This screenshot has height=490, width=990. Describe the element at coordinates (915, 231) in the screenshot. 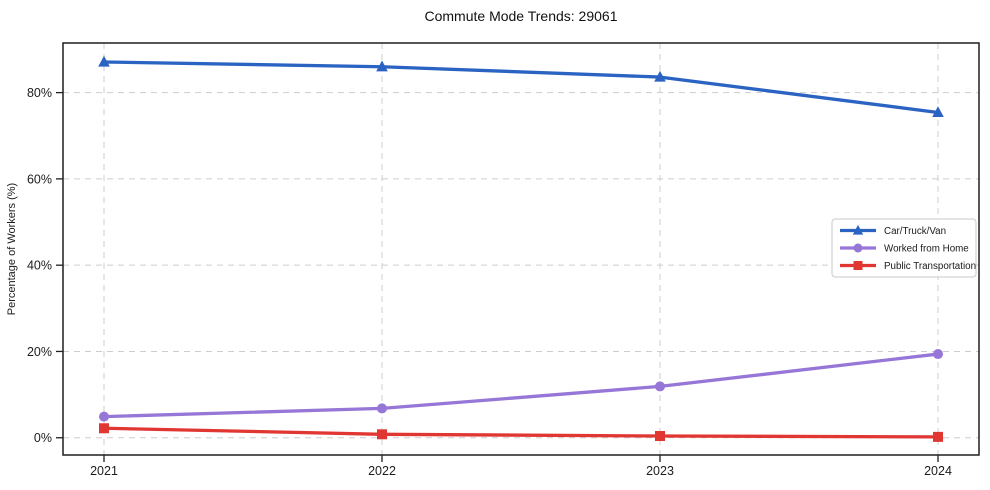

I see `legend-label: Car/Truck/Van` at that location.